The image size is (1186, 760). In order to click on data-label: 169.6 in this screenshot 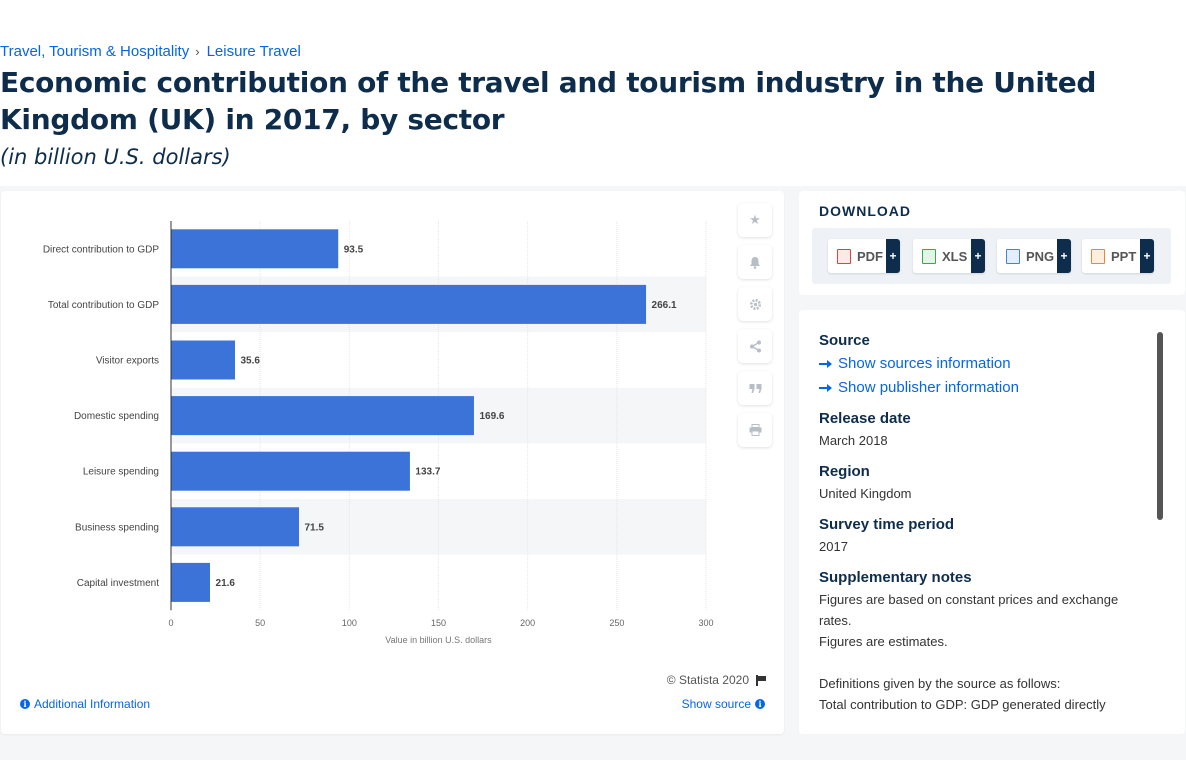, I will do `click(491, 416)`.